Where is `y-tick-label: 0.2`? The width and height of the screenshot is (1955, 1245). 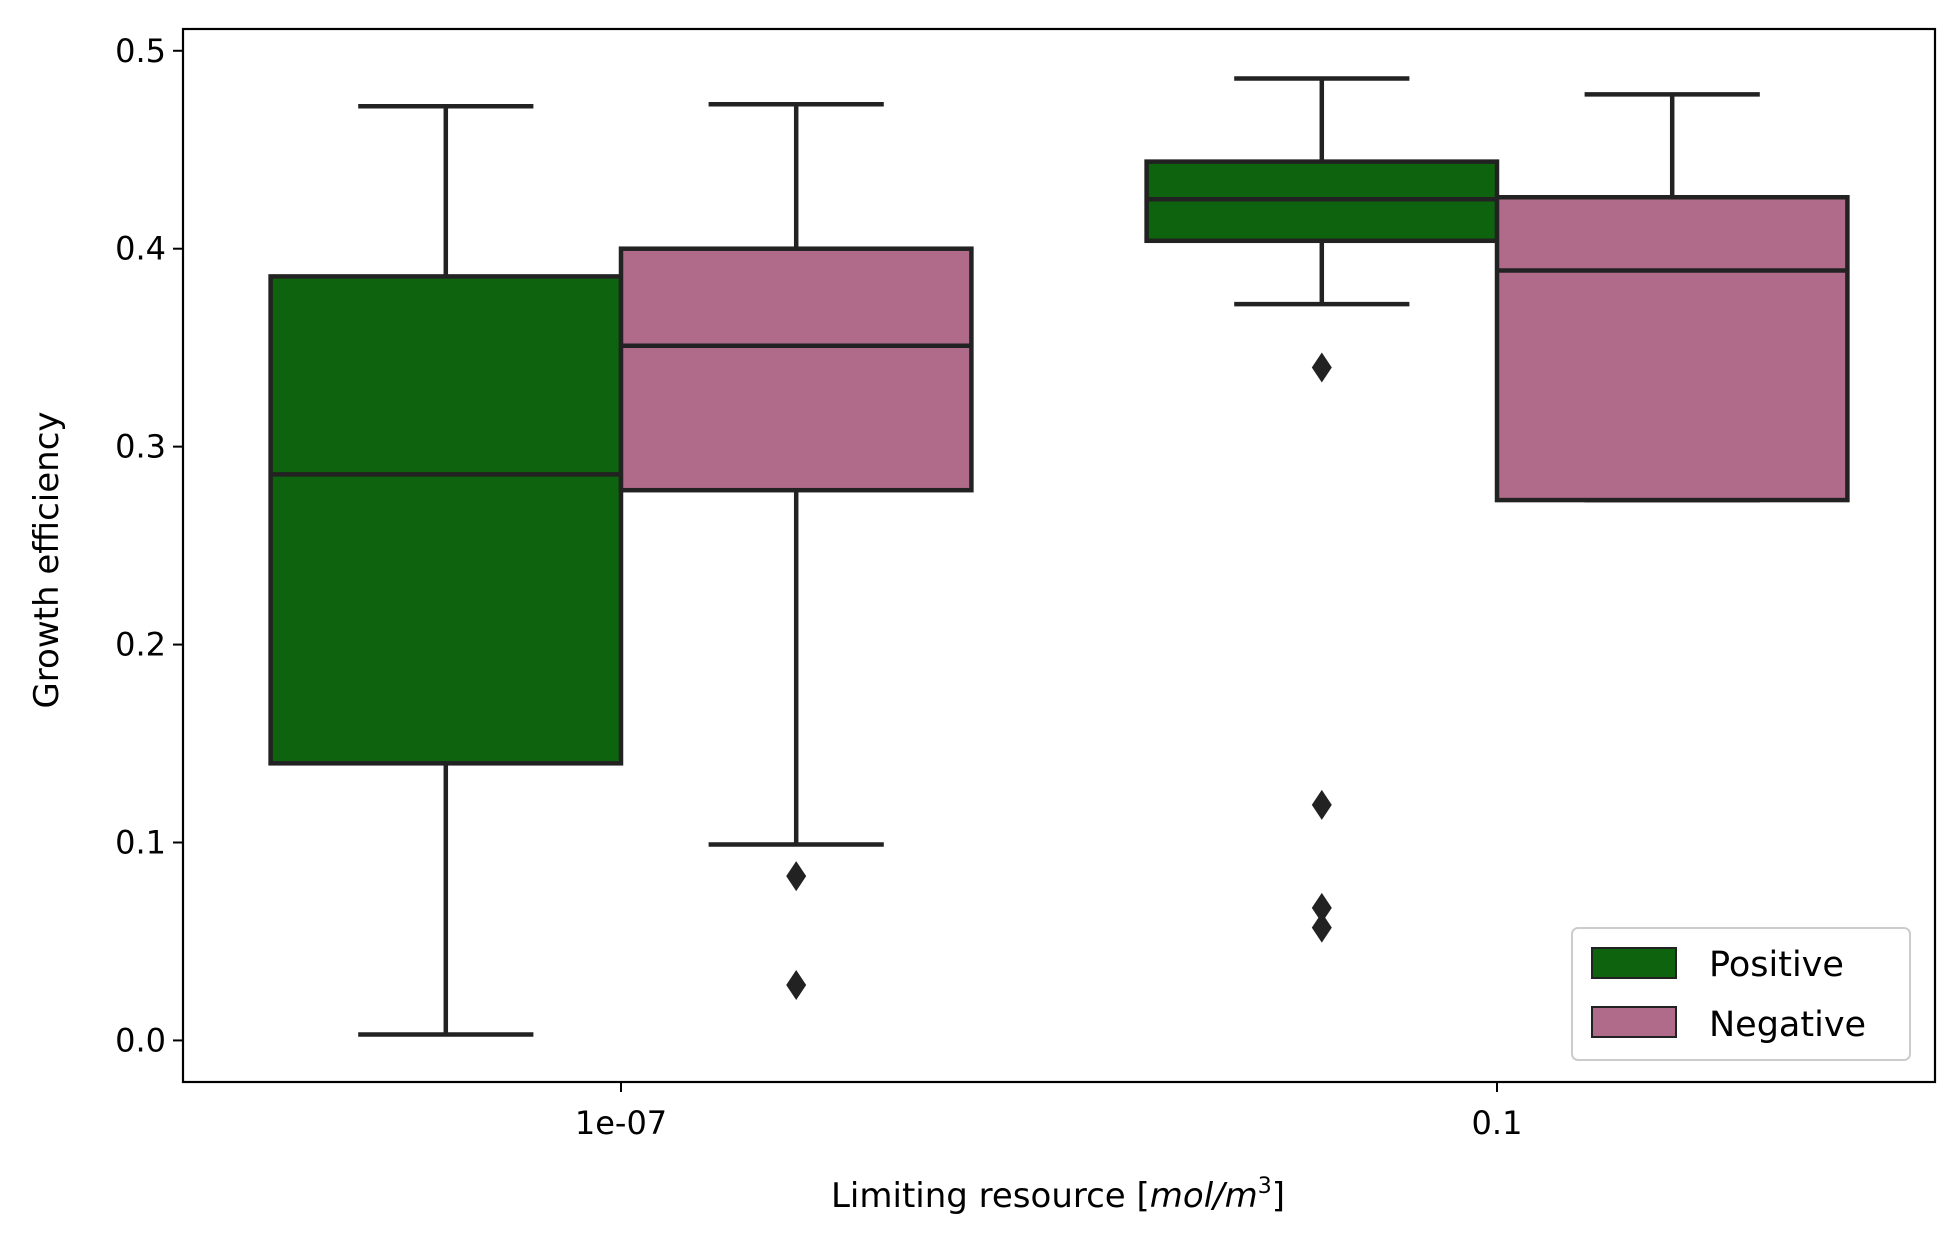 y-tick-label: 0.2 is located at coordinates (140, 645).